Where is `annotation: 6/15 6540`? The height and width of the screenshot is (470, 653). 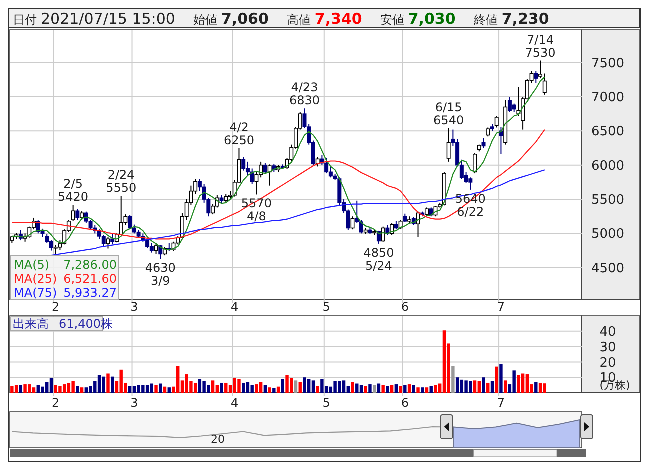 annotation: 6/15 6540 is located at coordinates (449, 114).